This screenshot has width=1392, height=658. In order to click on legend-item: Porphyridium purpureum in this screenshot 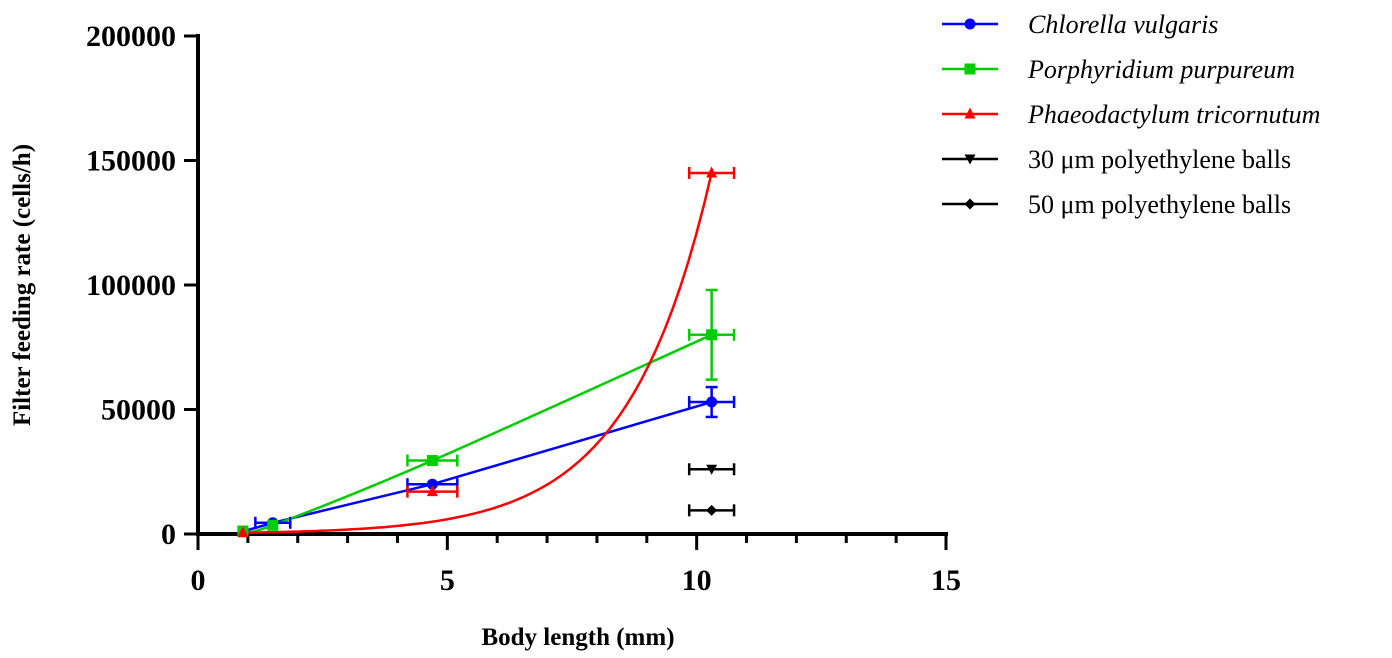, I will do `click(1118, 69)`.